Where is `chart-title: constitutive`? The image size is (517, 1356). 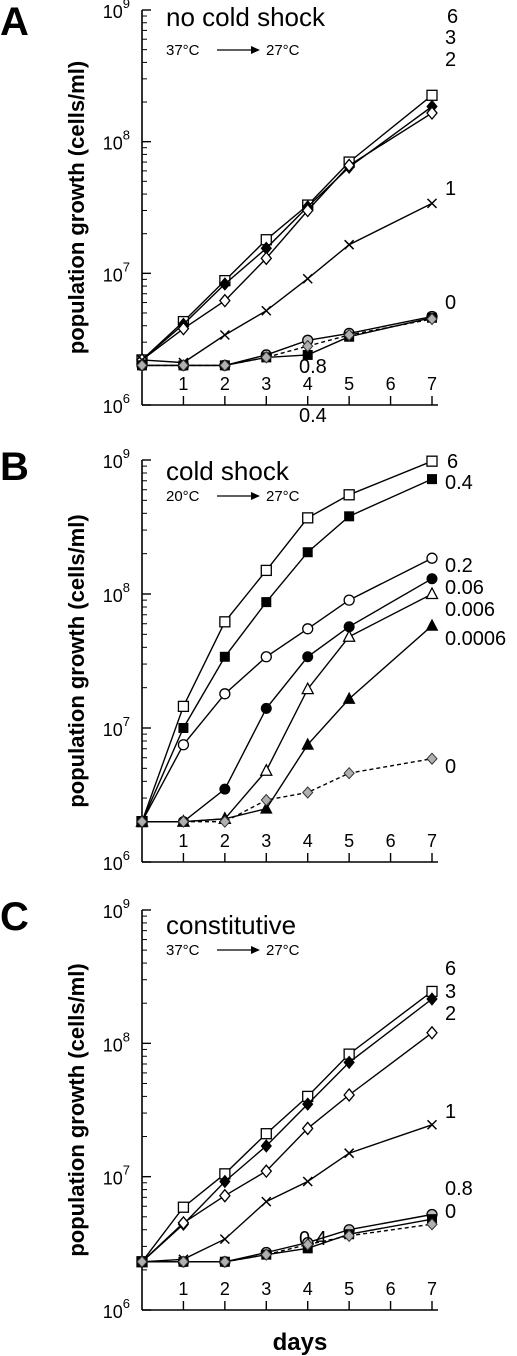
chart-title: constitutive is located at coordinates (231, 925).